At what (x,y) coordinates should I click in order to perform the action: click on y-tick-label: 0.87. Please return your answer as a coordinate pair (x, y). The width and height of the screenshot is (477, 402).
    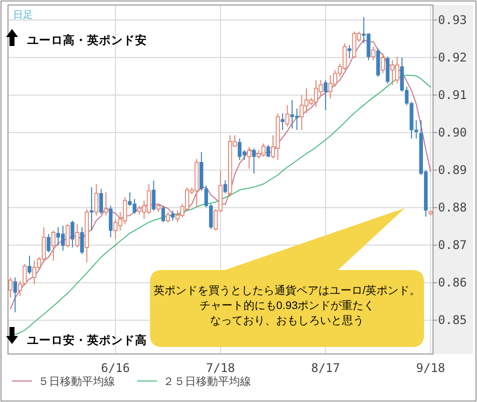
    Looking at the image, I should click on (452, 245).